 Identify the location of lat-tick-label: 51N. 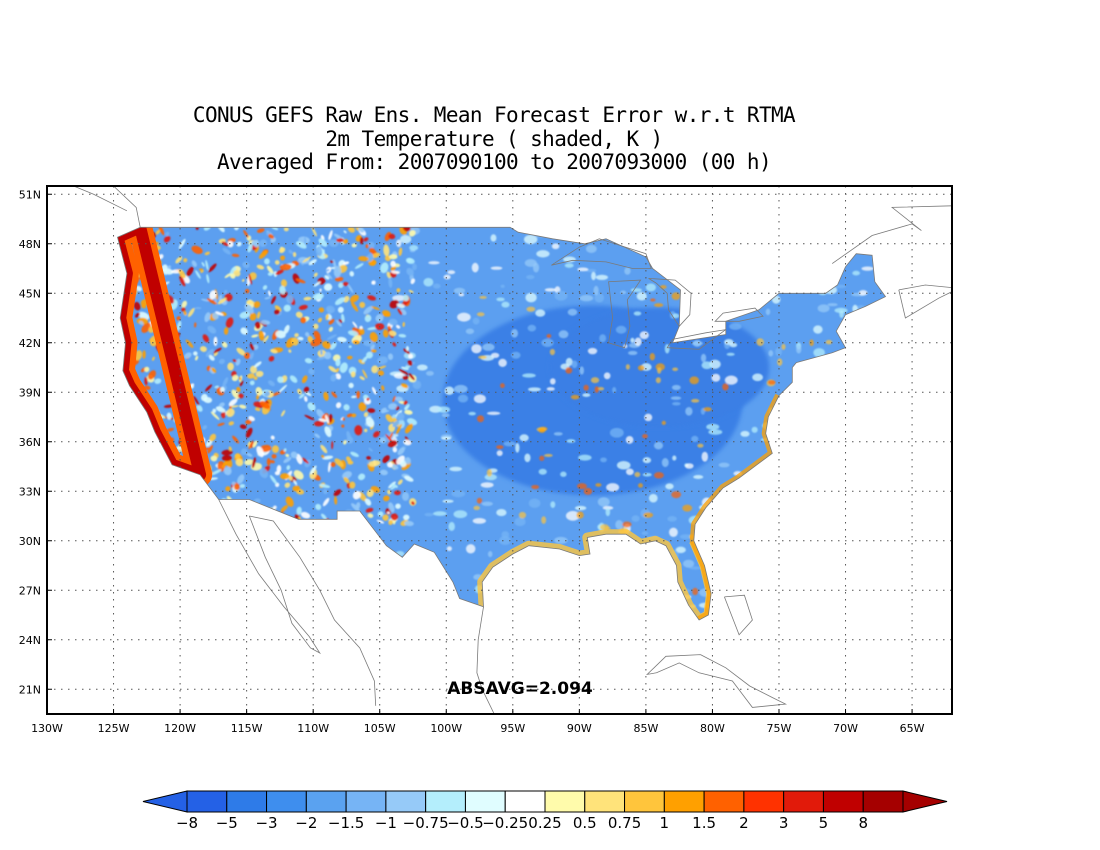
(30, 194).